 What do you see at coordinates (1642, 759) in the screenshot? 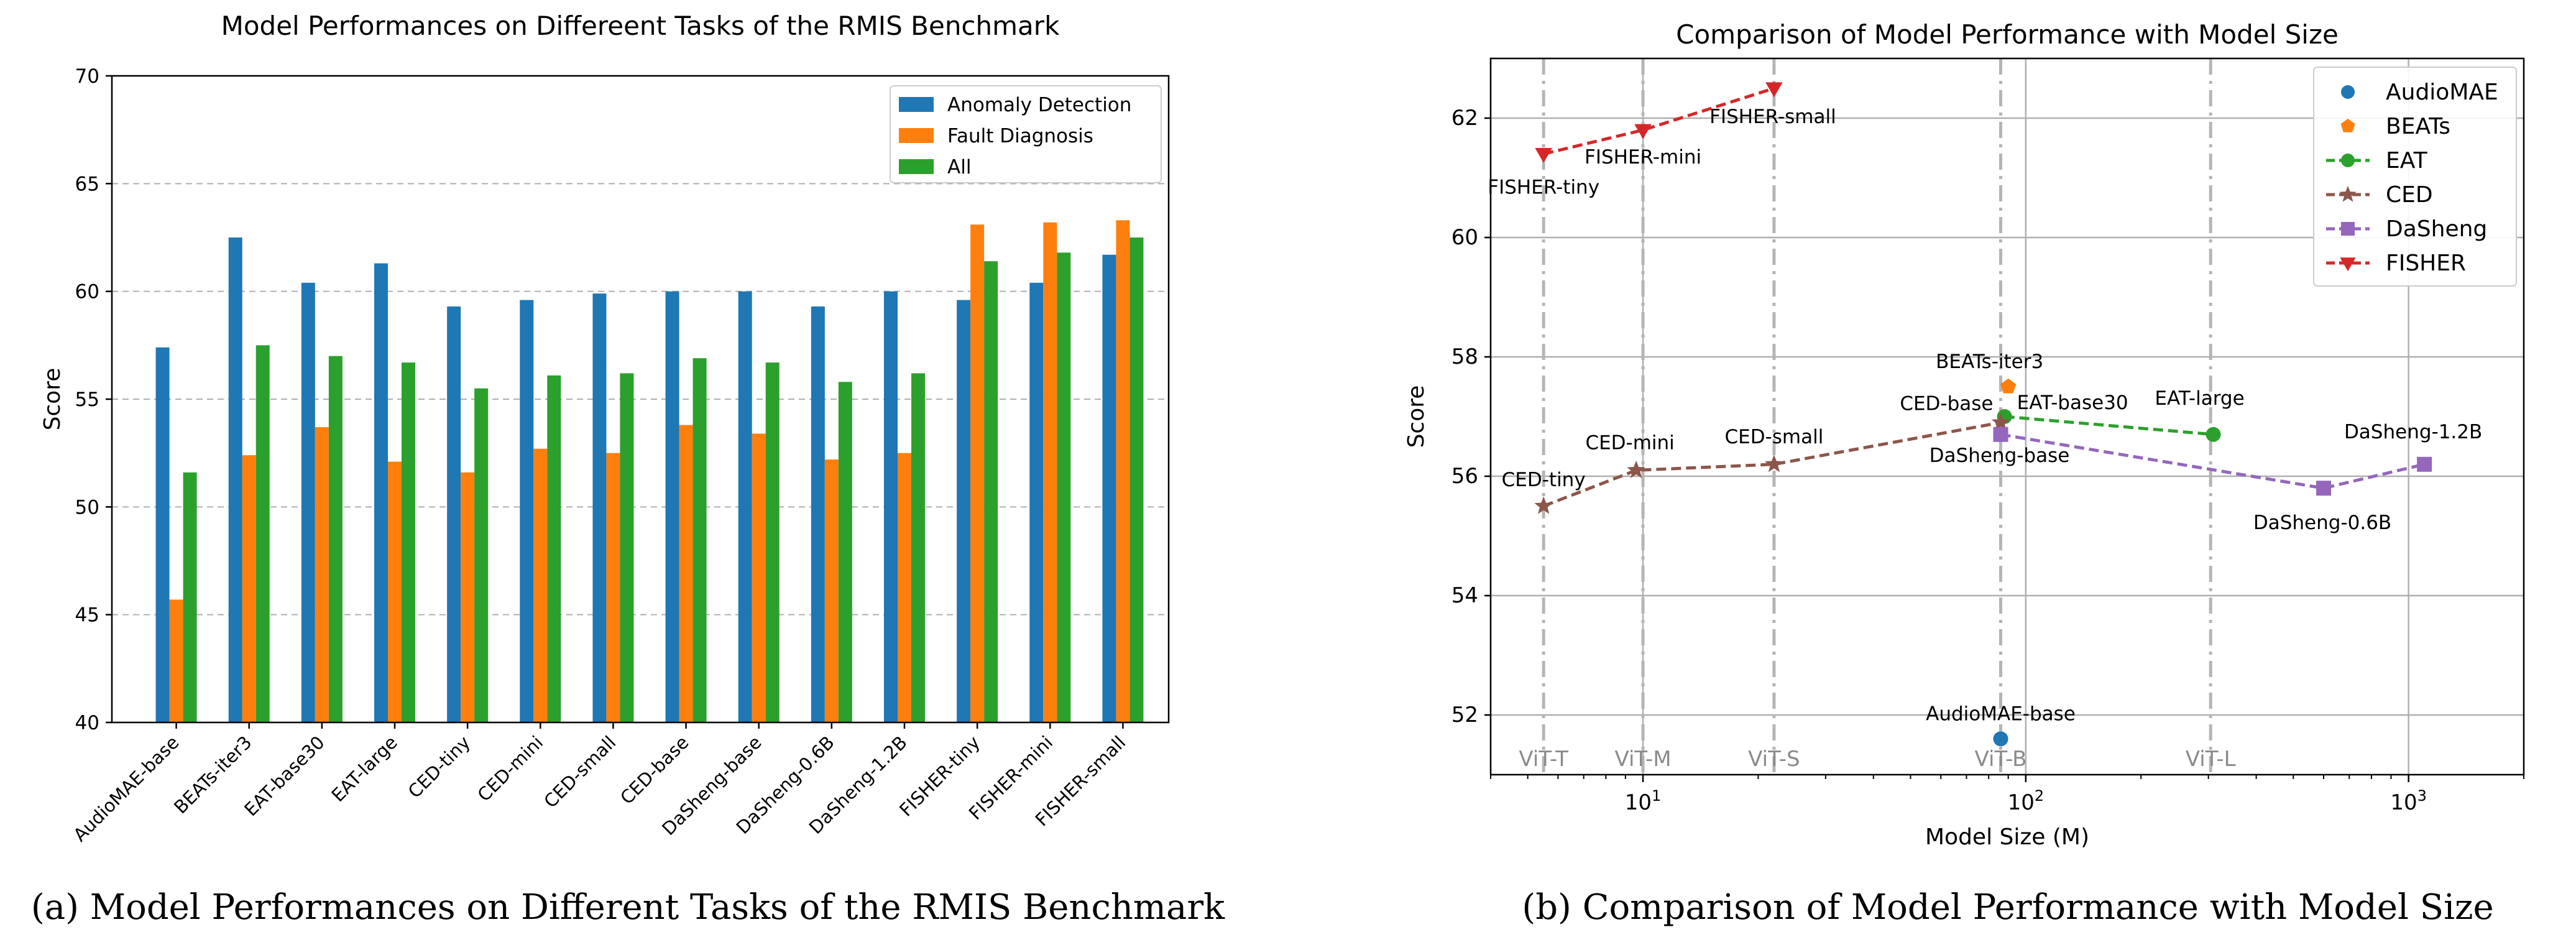
I see `vit-label: ViT-M` at bounding box center [1642, 759].